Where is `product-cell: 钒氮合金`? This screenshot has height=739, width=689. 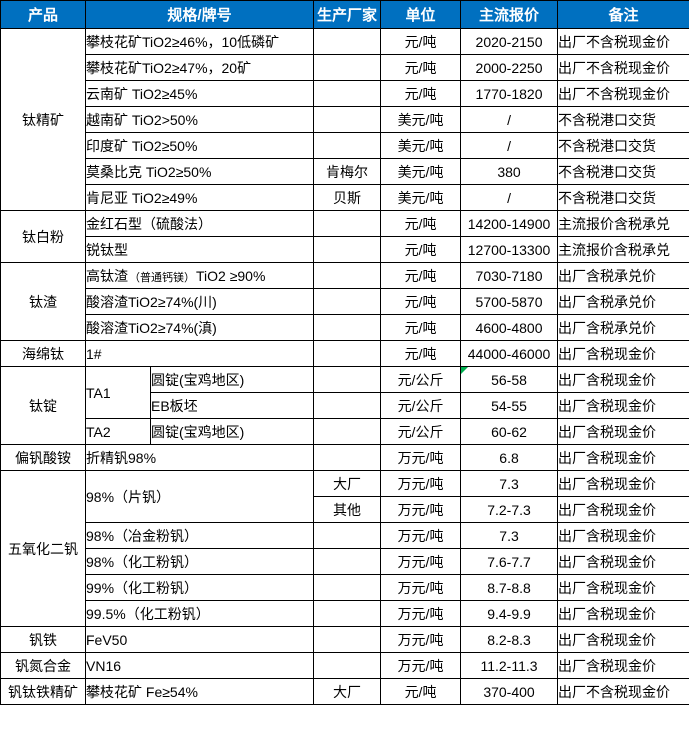
product-cell: 钒氮合金 is located at coordinates (43, 665).